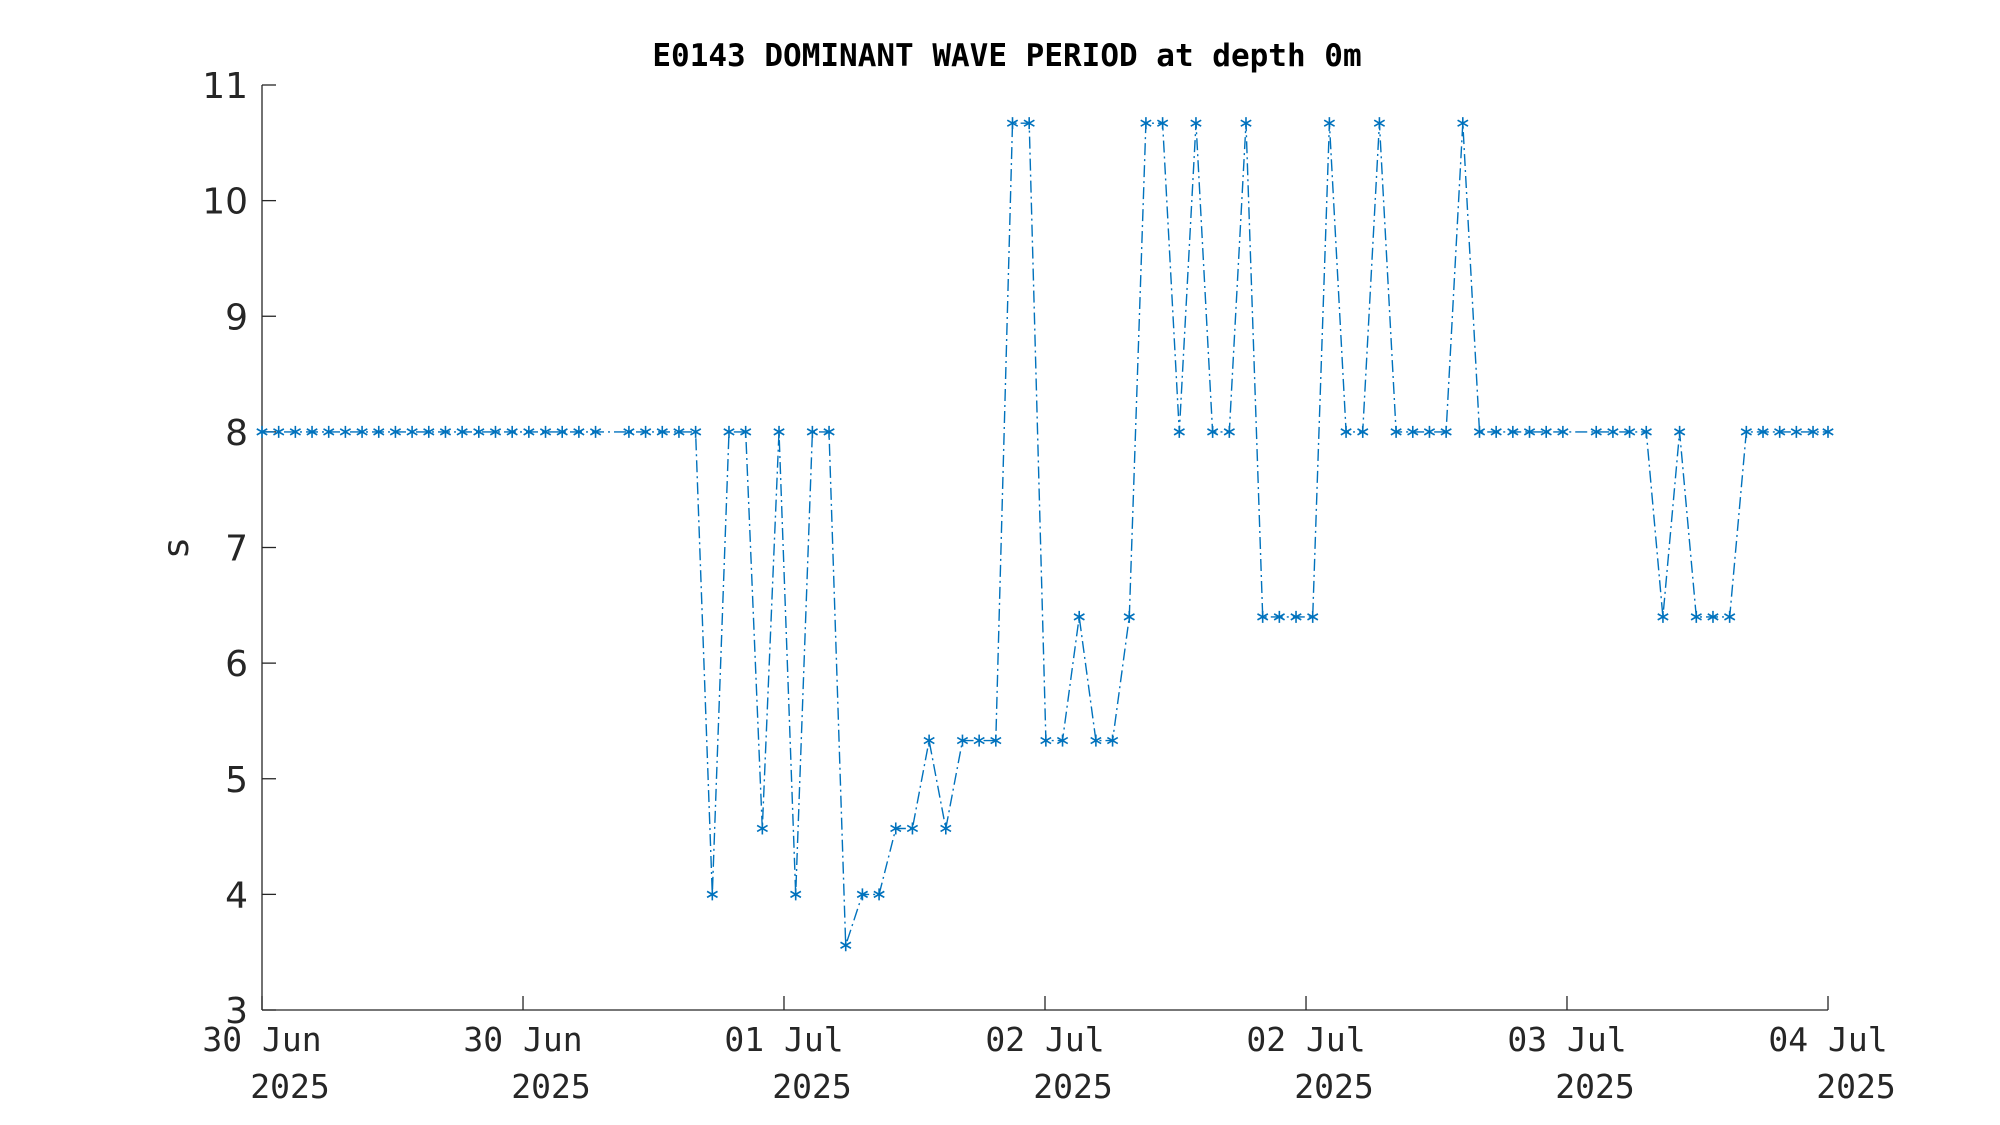  What do you see at coordinates (1044, 1039) in the screenshot?
I see `x-tick-label: 02 Jul` at bounding box center [1044, 1039].